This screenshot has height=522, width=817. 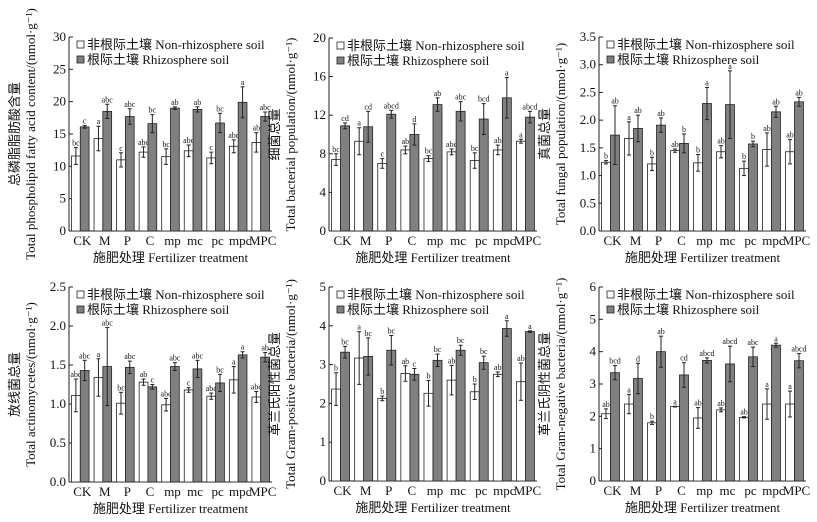 What do you see at coordinates (30, 384) in the screenshot?
I see `y-axis-label-en: Total actinomycetes/(nmol·g⁻¹)` at bounding box center [30, 384].